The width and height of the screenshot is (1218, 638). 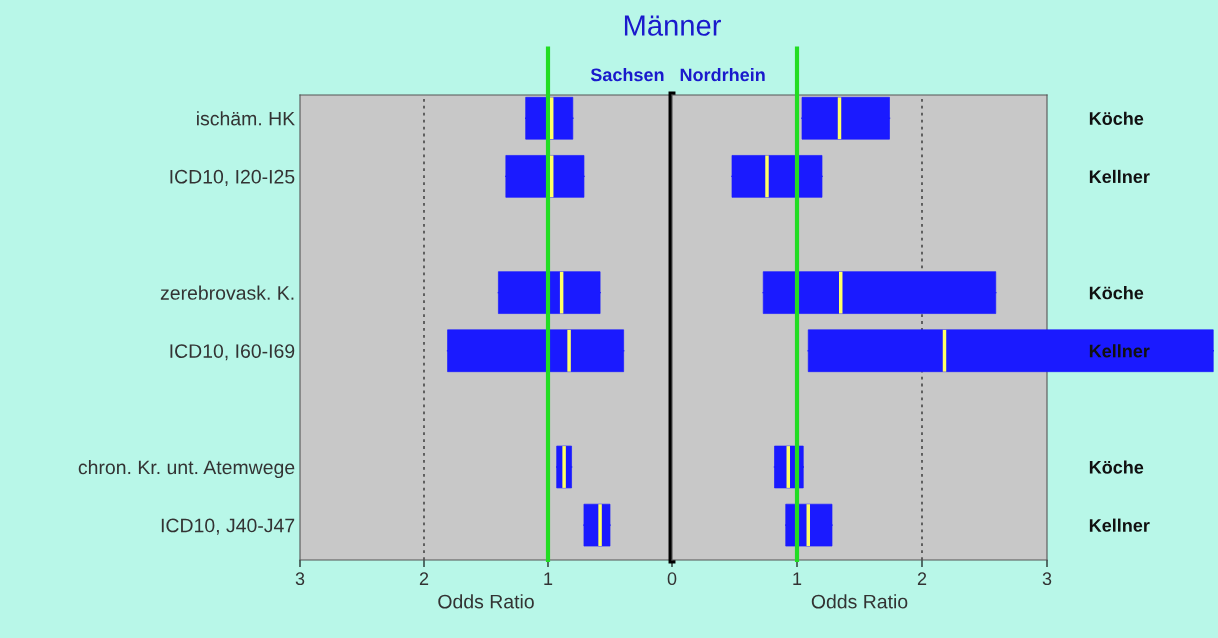 I want to click on y-tick-label: ischäm. HK, so click(x=246, y=118).